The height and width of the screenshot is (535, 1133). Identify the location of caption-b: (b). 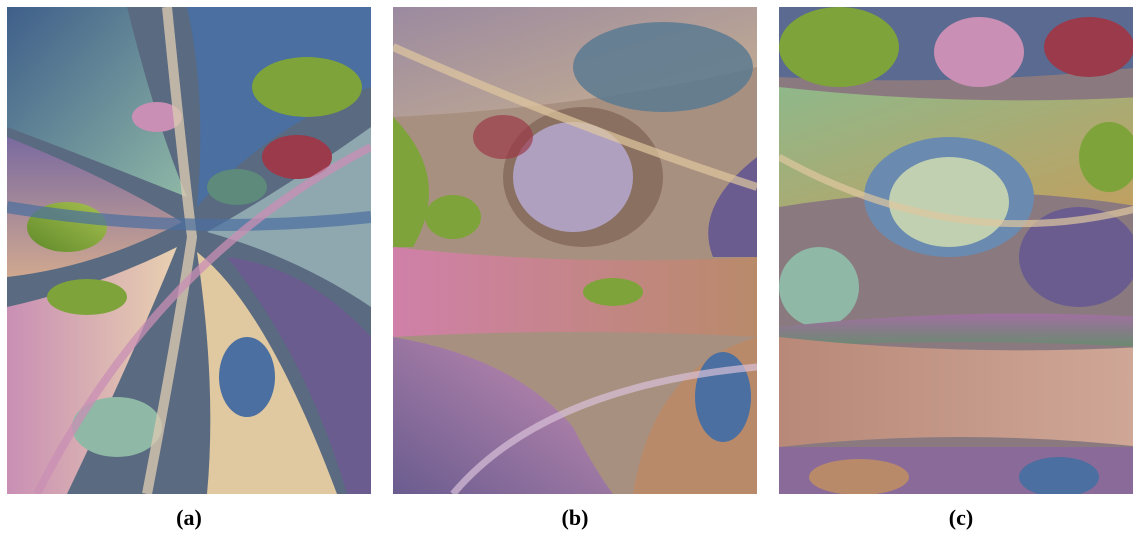
(575, 517).